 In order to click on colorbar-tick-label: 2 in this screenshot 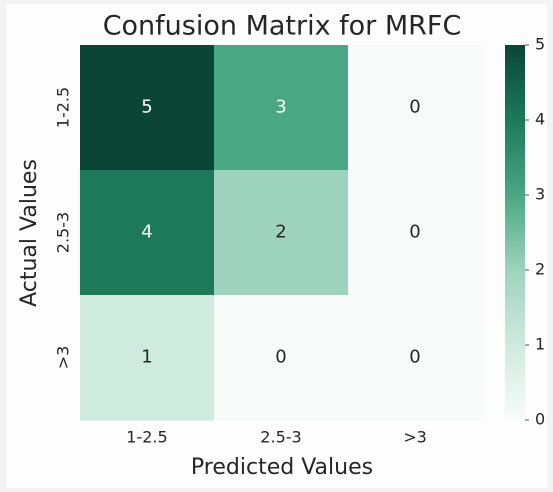, I will do `click(540, 269)`.